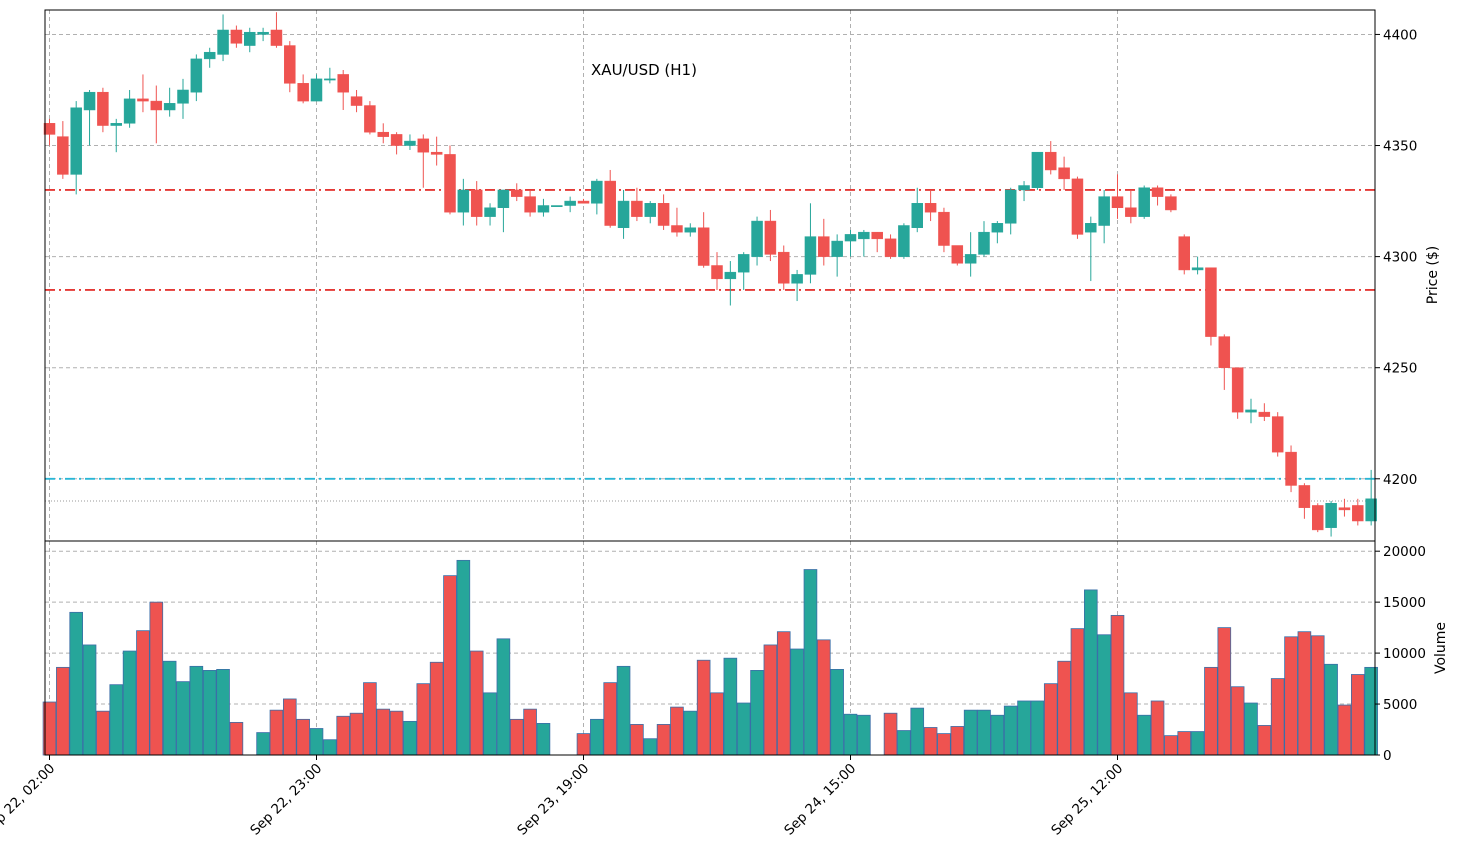 This screenshot has width=1459, height=857. I want to click on volume-tick-label: 20000, so click(1404, 552).